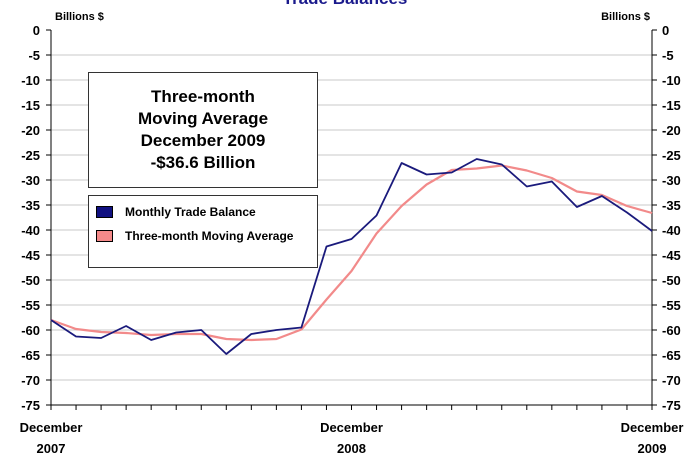 The width and height of the screenshot is (691, 455). Describe the element at coordinates (30, 155) in the screenshot. I see `y-tick-label-left: -25` at that location.